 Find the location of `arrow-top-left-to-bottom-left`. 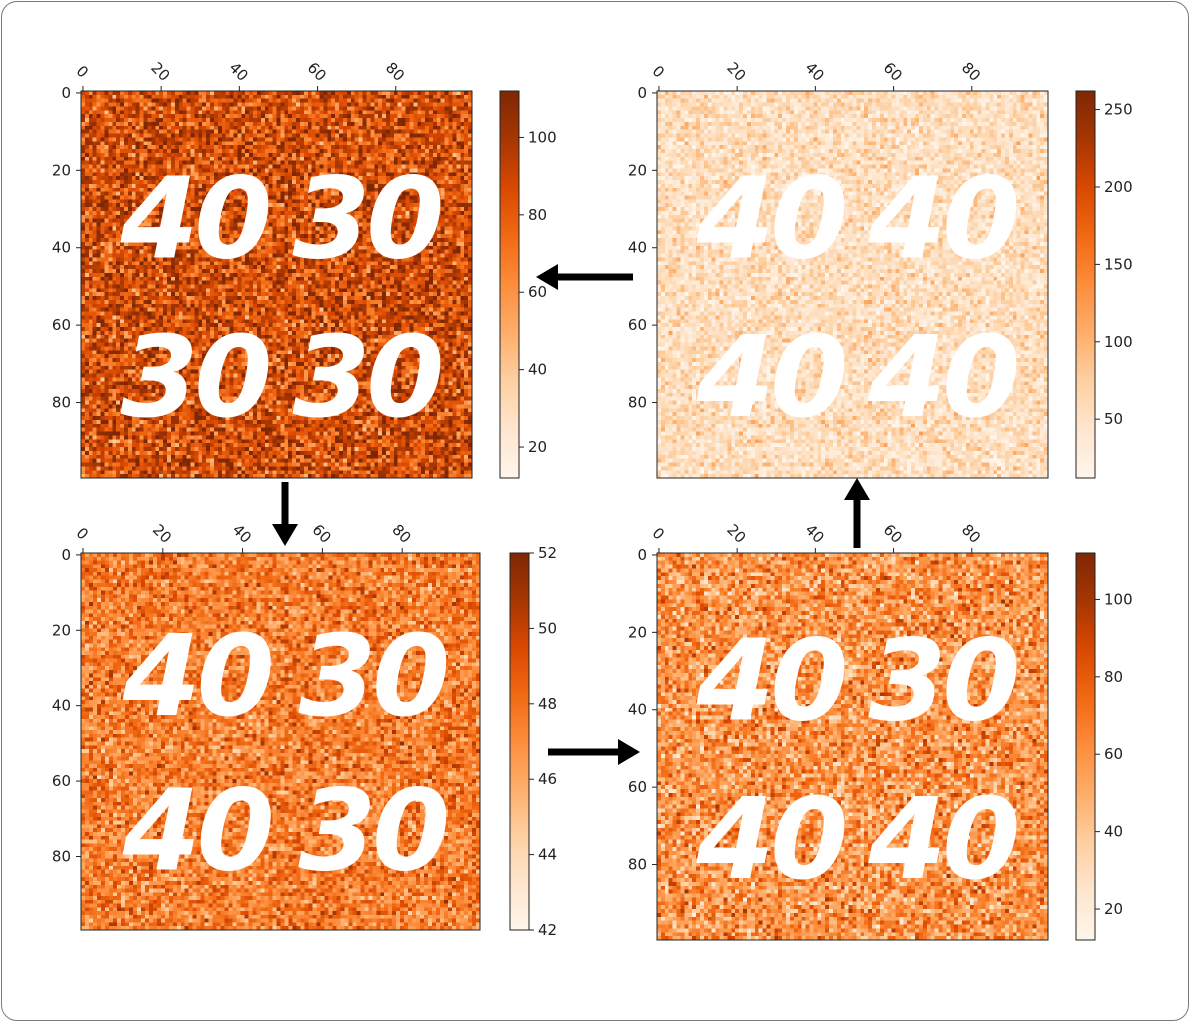

arrow-top-left-to-bottom-left is located at coordinates (285, 514).